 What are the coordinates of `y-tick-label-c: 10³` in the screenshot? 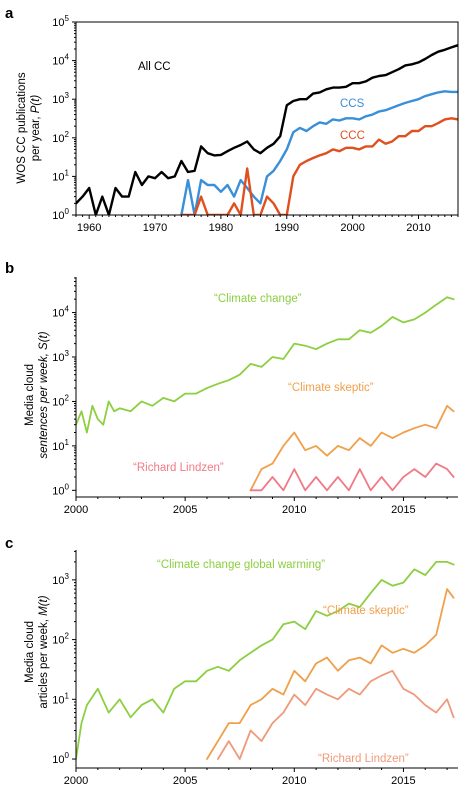 It's located at (60, 579).